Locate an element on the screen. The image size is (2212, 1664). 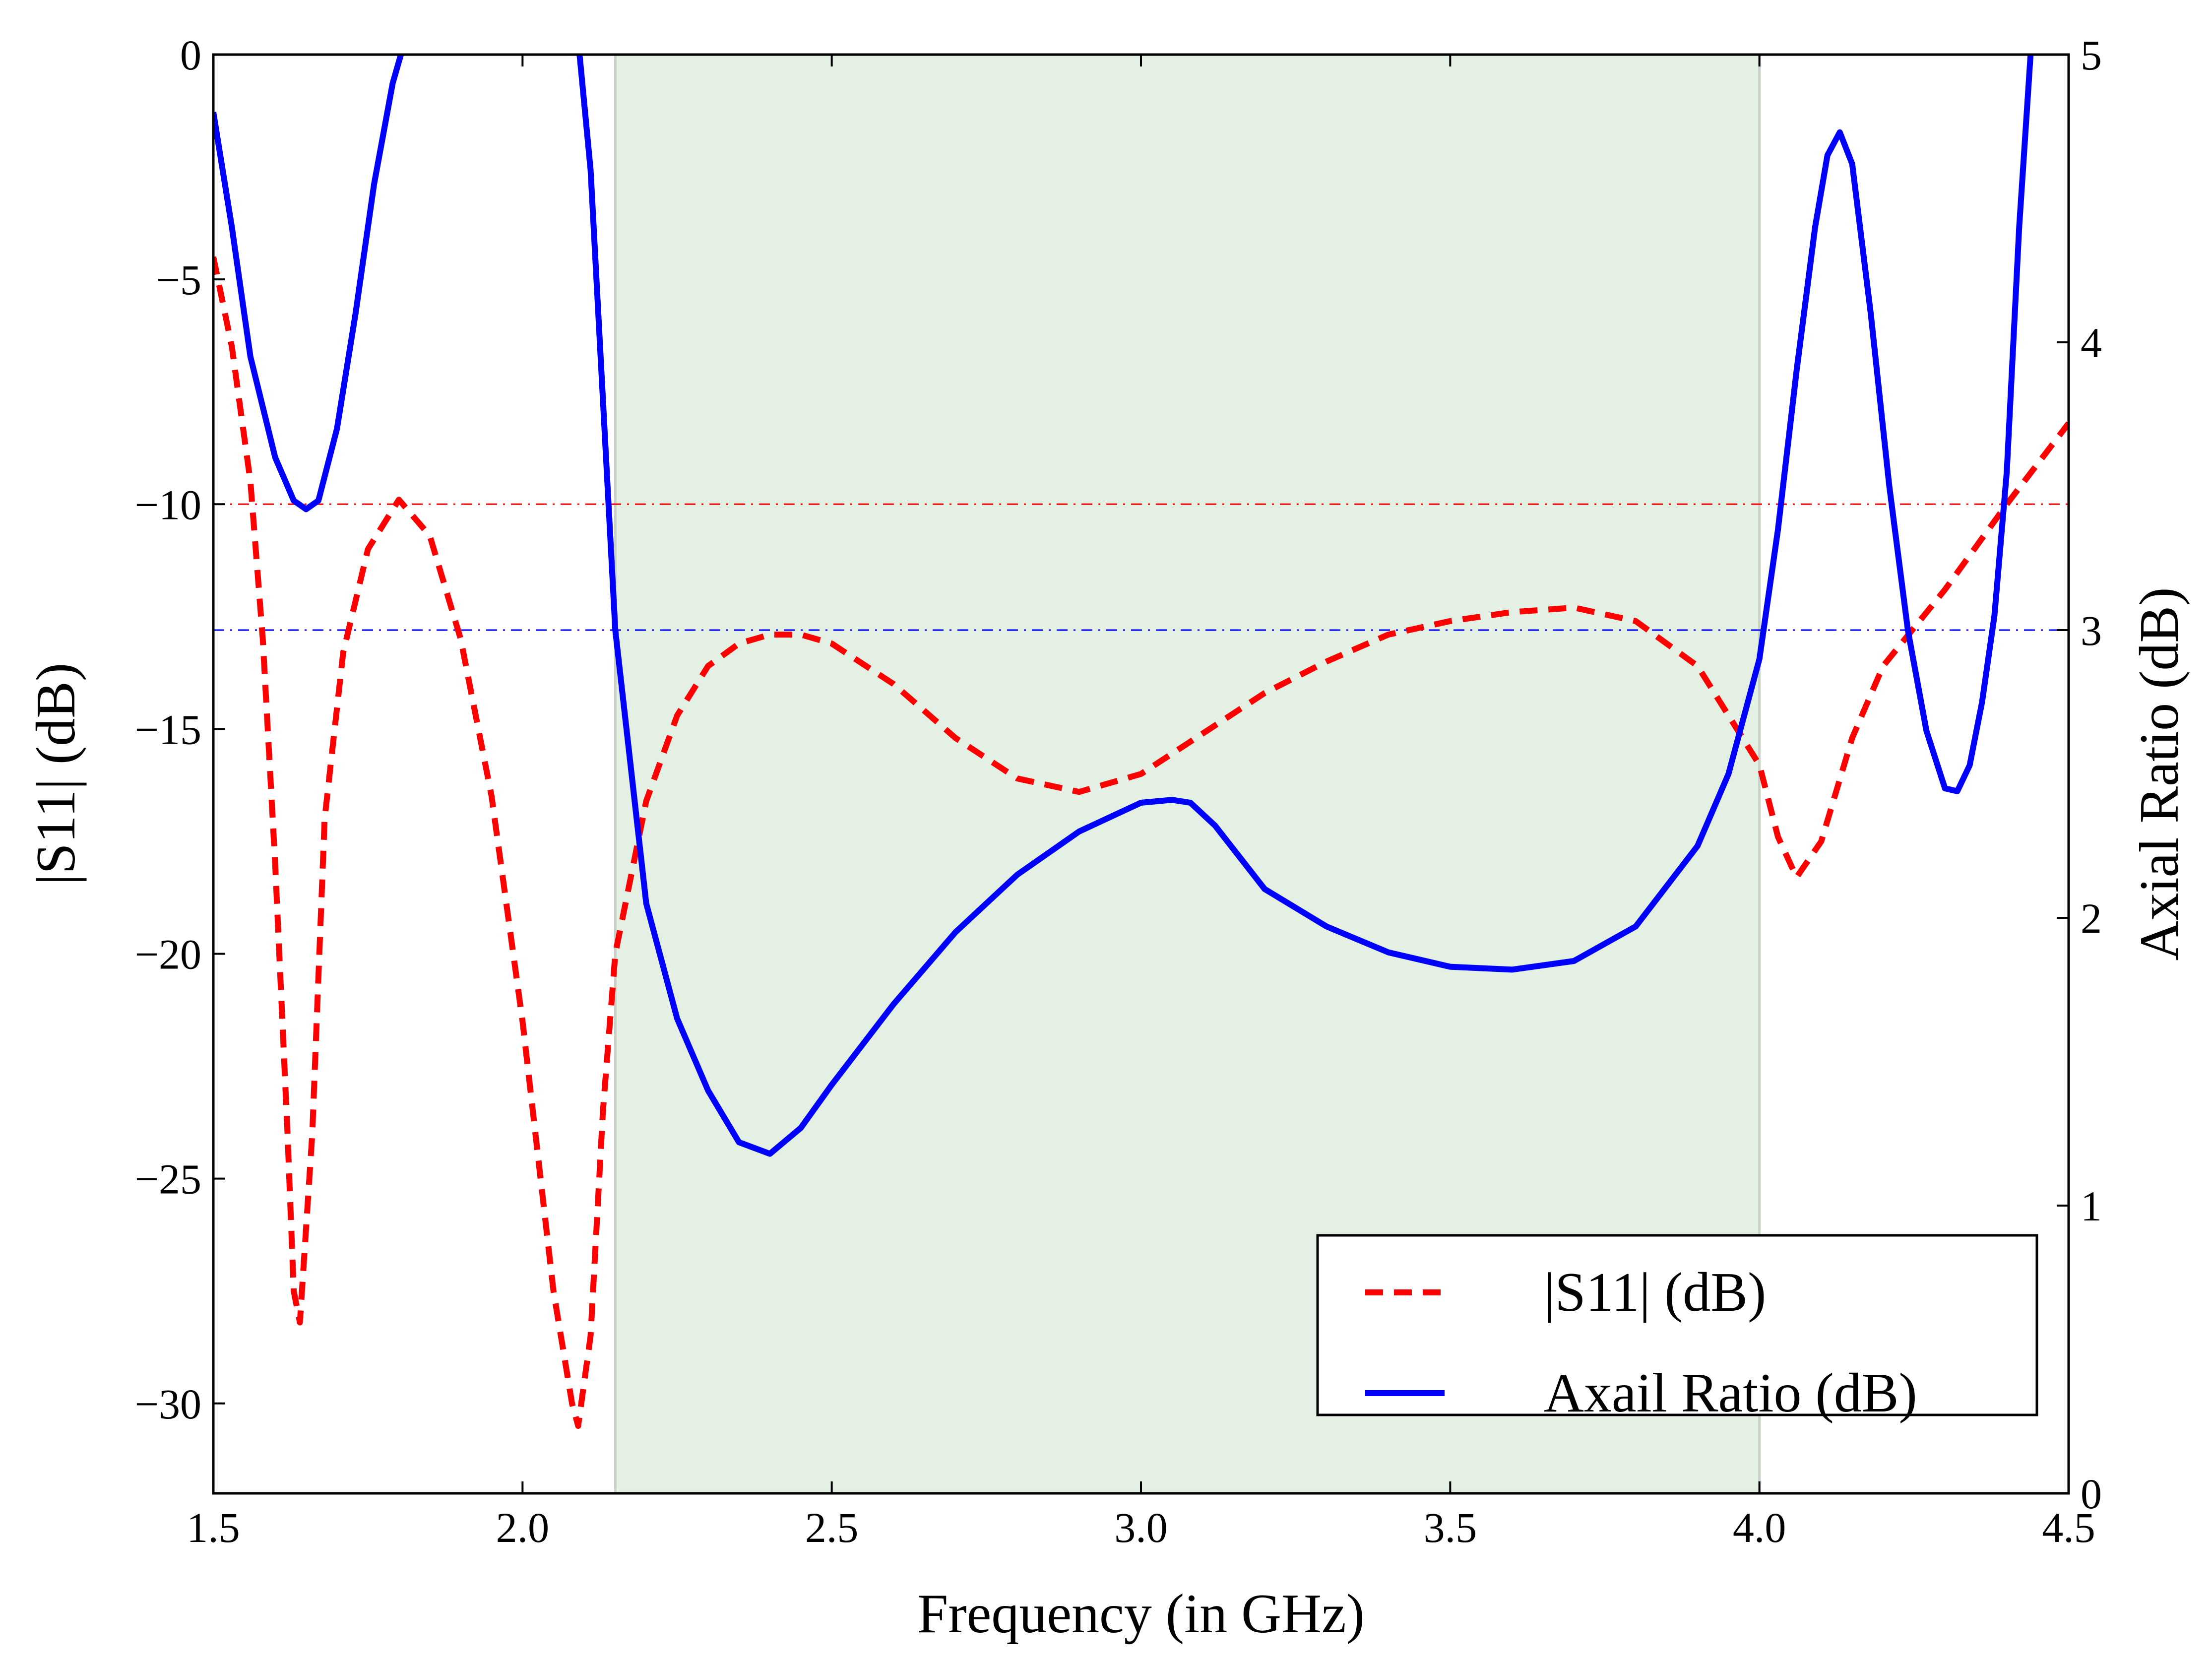
y2-axis-title: Axial Ratio (dB) is located at coordinates (2159, 774).